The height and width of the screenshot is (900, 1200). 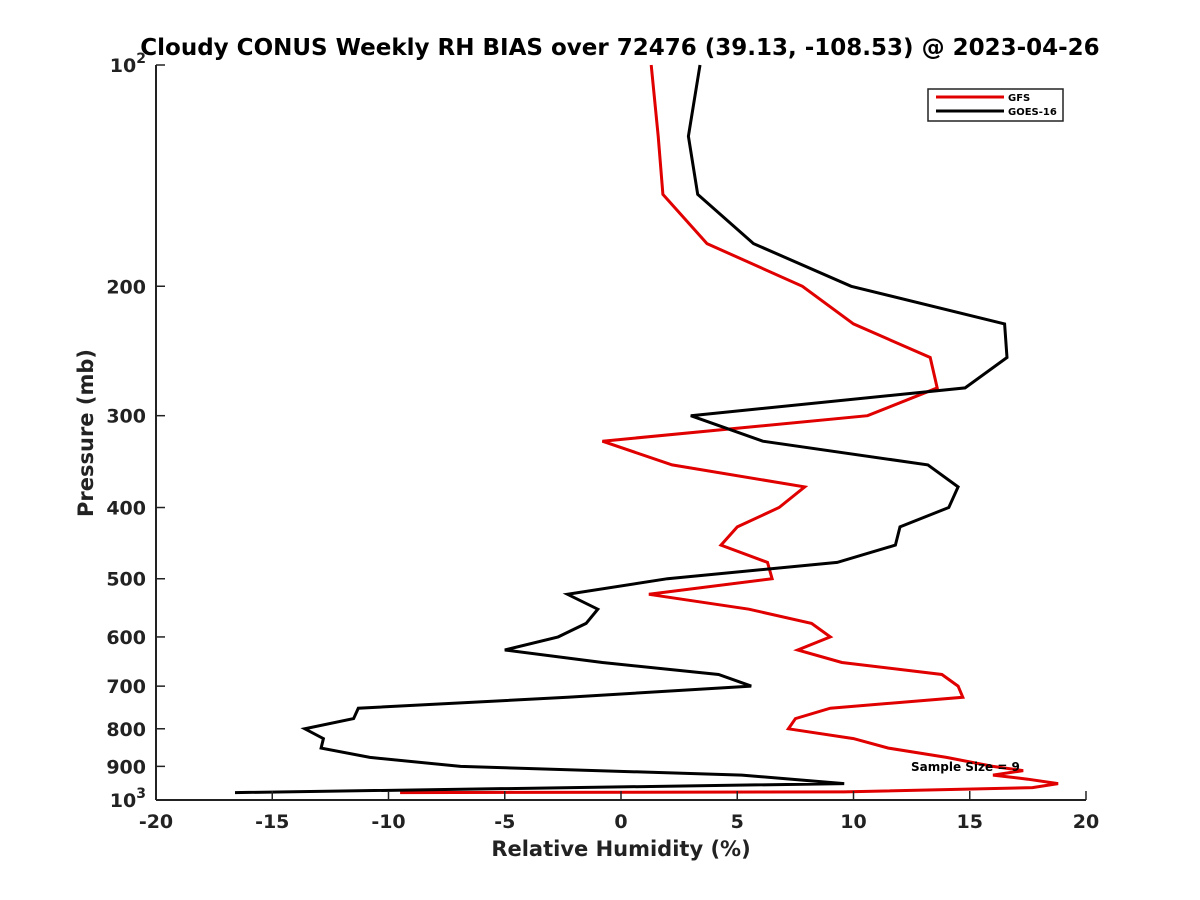 What do you see at coordinates (620, 822) in the screenshot?
I see `x-tick-label: 0` at bounding box center [620, 822].